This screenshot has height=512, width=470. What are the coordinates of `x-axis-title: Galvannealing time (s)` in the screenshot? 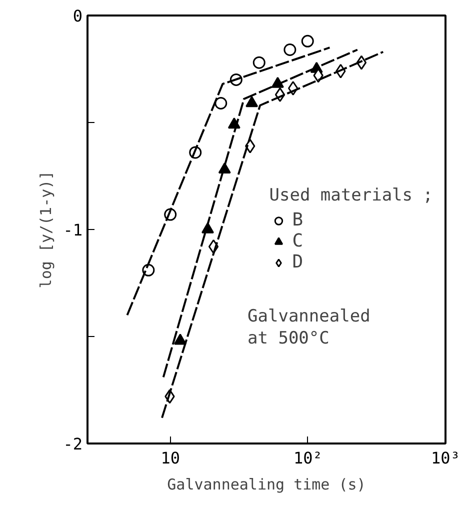 It's located at (266, 485).